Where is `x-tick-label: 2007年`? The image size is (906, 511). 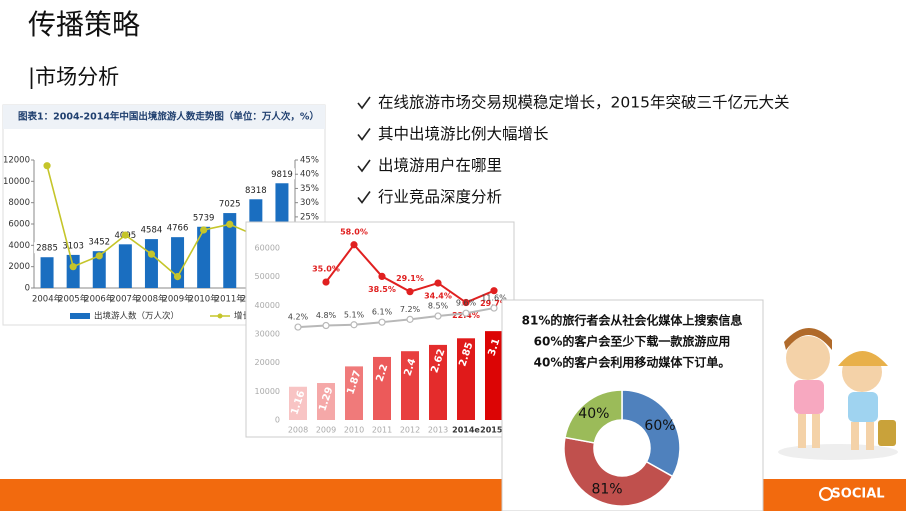 x-tick-label: 2007年 is located at coordinates (125, 299).